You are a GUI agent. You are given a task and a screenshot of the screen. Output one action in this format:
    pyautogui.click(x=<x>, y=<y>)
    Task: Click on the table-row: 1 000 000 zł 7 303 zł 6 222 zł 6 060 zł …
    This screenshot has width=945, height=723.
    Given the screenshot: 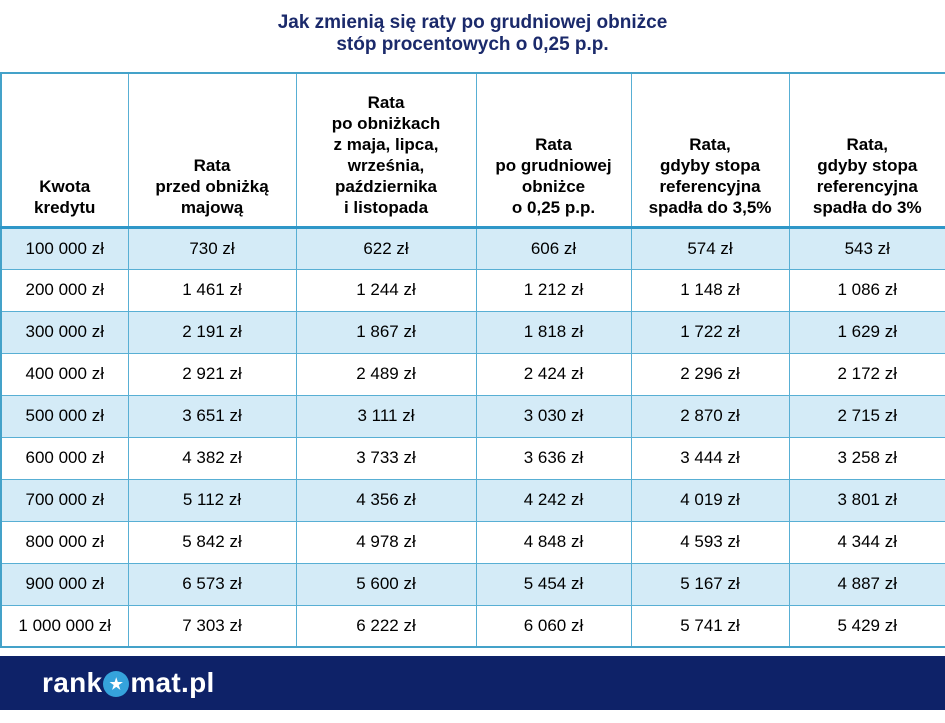 What is the action you would take?
    pyautogui.click(x=472, y=626)
    